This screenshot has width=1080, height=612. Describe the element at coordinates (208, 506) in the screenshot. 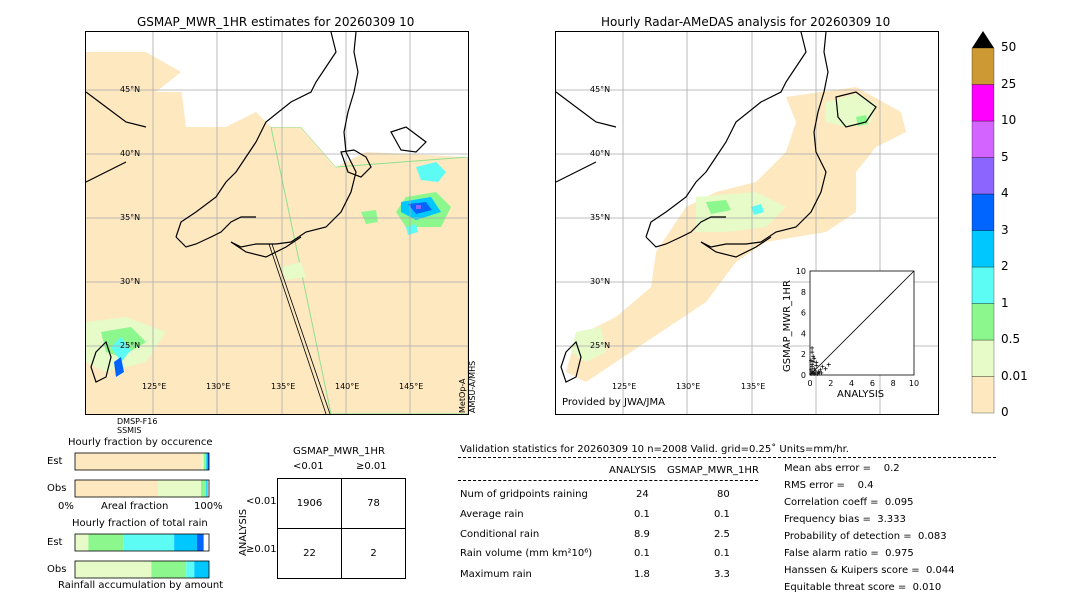

I see `occurence-tick-100: 100%` at that location.